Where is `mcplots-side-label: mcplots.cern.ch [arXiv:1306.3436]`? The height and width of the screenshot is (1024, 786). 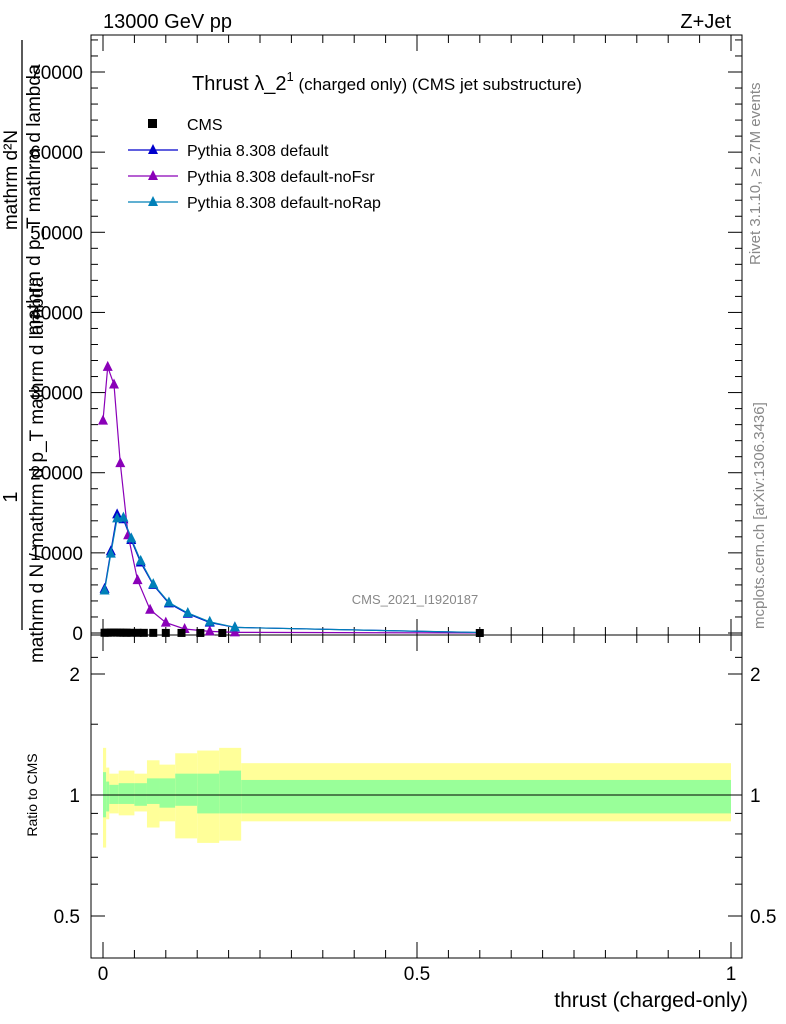 mcplots-side-label: mcplots.cern.ch [arXiv:1306.3436] is located at coordinates (759, 515).